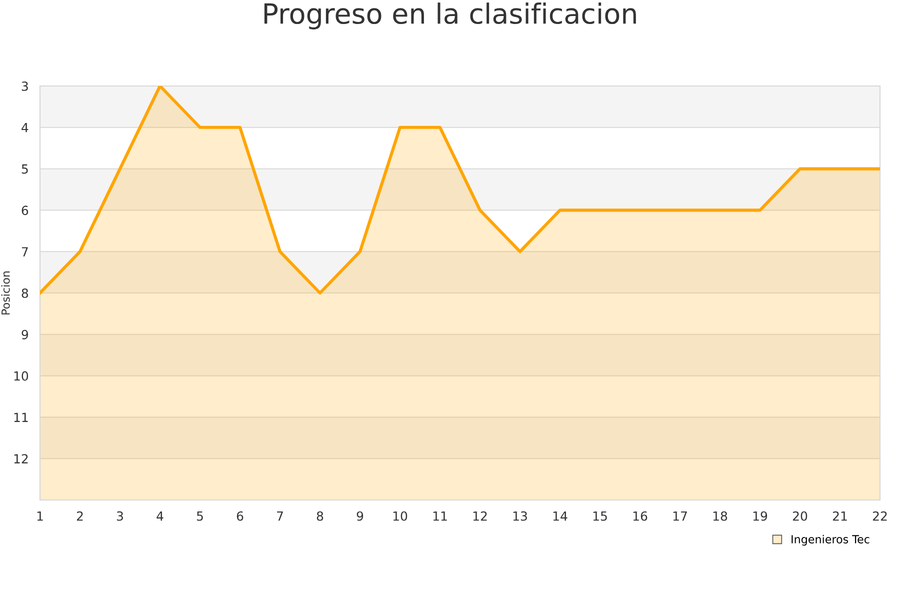 This screenshot has width=900, height=600. Describe the element at coordinates (21, 417) in the screenshot. I see `y-tick-label: 11` at that location.